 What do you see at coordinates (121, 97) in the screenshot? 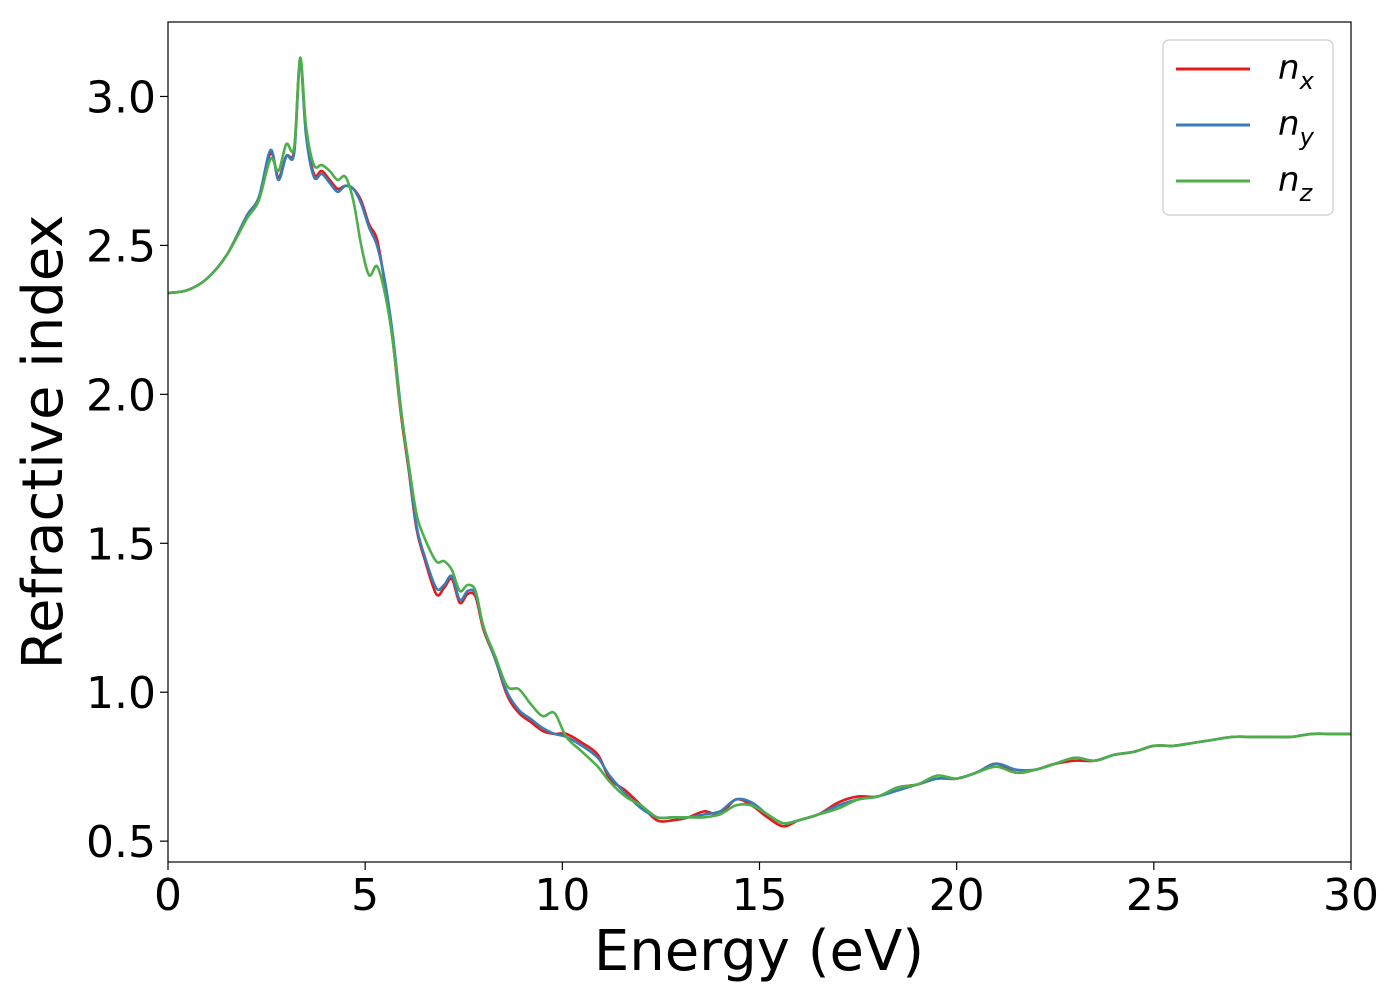
I see `y-tick-label: 3.0` at bounding box center [121, 97].